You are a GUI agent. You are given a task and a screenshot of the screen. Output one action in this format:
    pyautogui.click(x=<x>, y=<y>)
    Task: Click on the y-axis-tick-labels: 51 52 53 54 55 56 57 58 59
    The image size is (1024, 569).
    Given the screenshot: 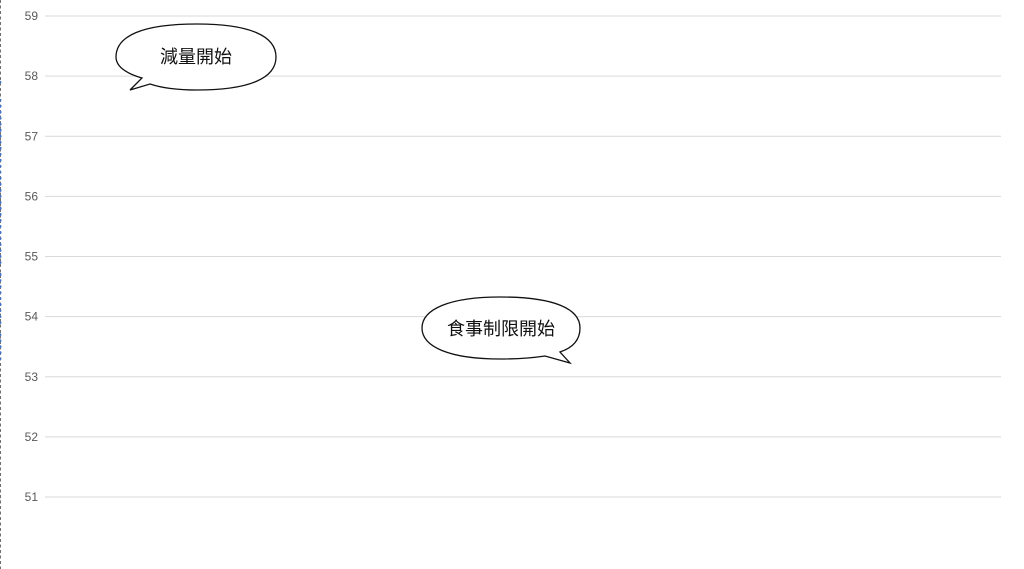 What is the action you would take?
    pyautogui.click(x=32, y=256)
    